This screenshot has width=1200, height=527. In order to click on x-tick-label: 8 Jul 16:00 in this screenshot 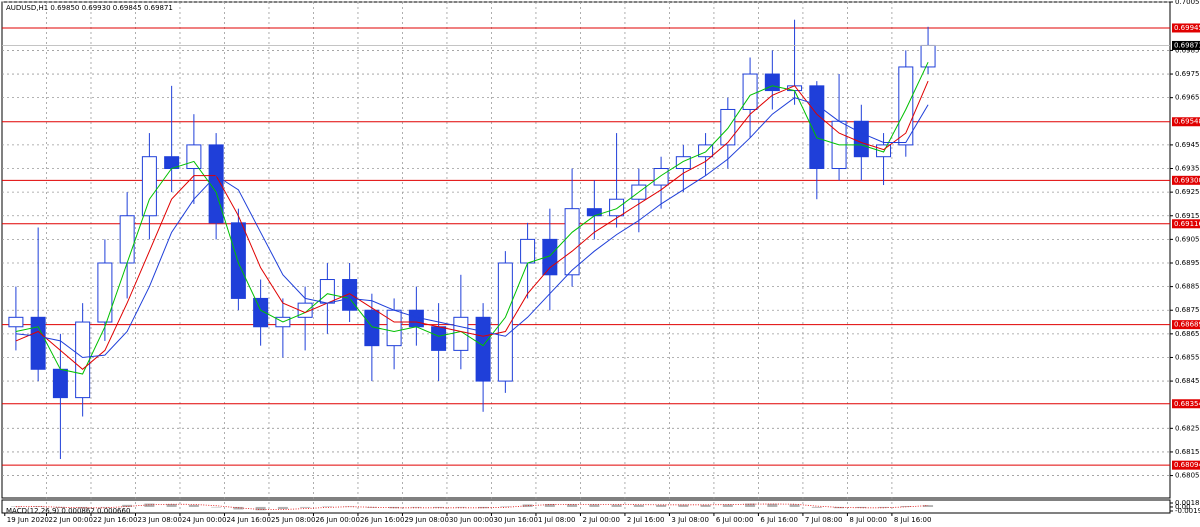, I will do `click(913, 520)`.